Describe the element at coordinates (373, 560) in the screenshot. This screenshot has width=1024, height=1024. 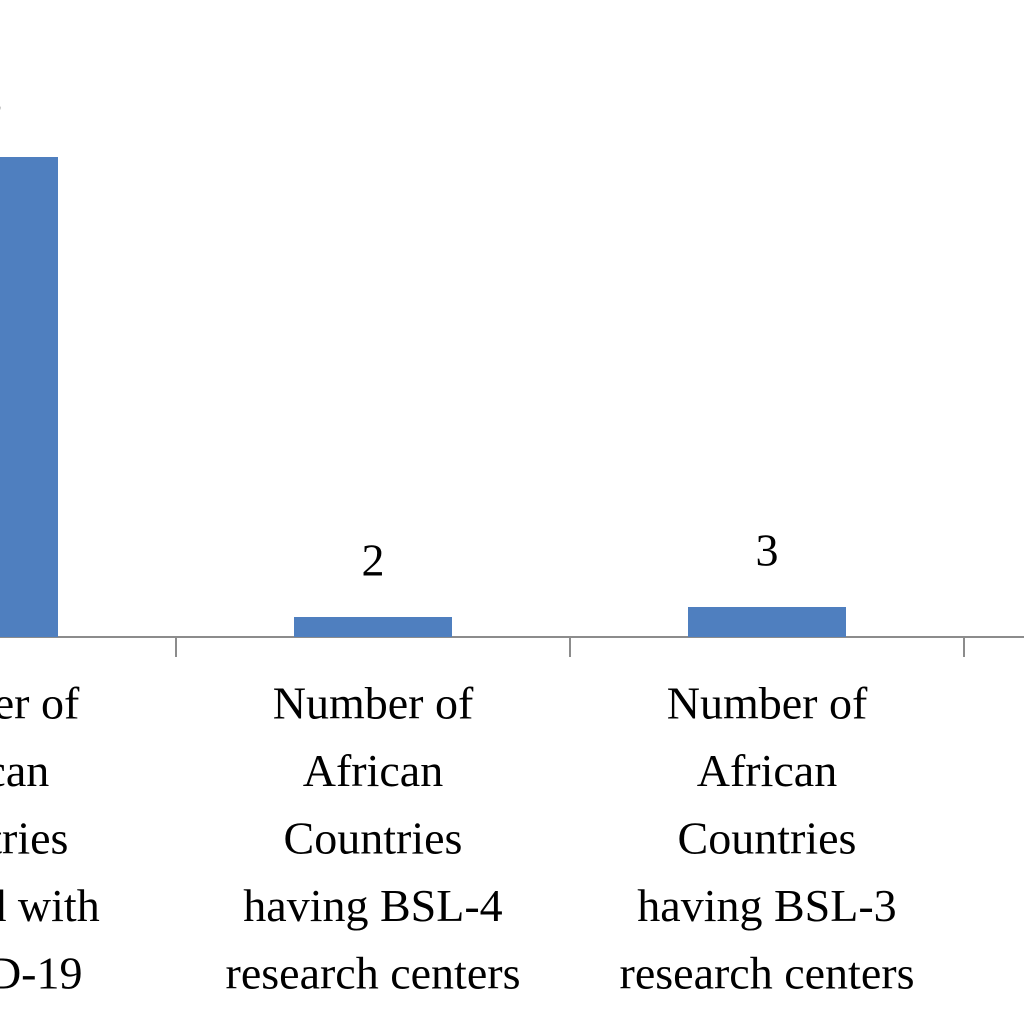
I see `value-label: 2` at that location.